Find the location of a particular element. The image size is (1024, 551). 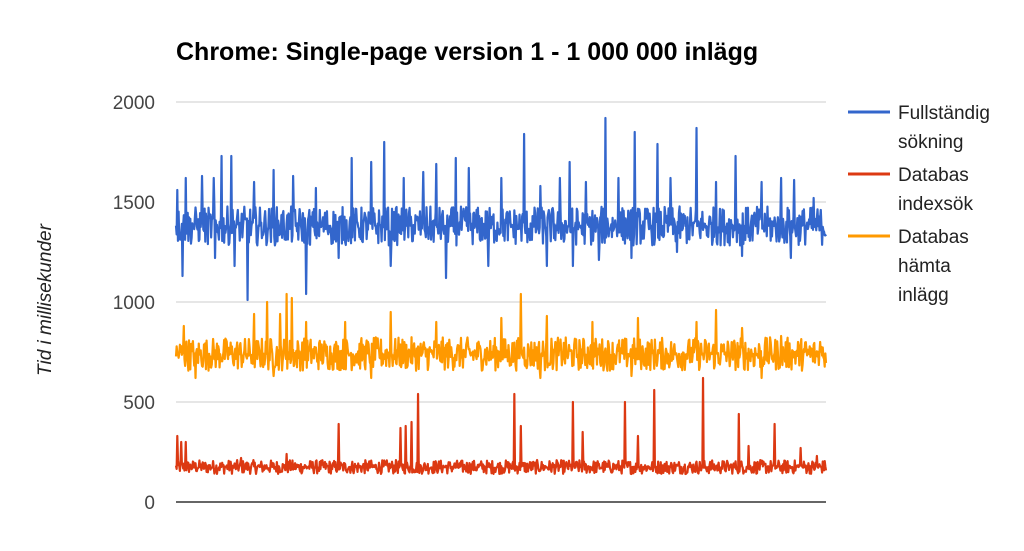

y-tick-label: 500 is located at coordinates (139, 403).